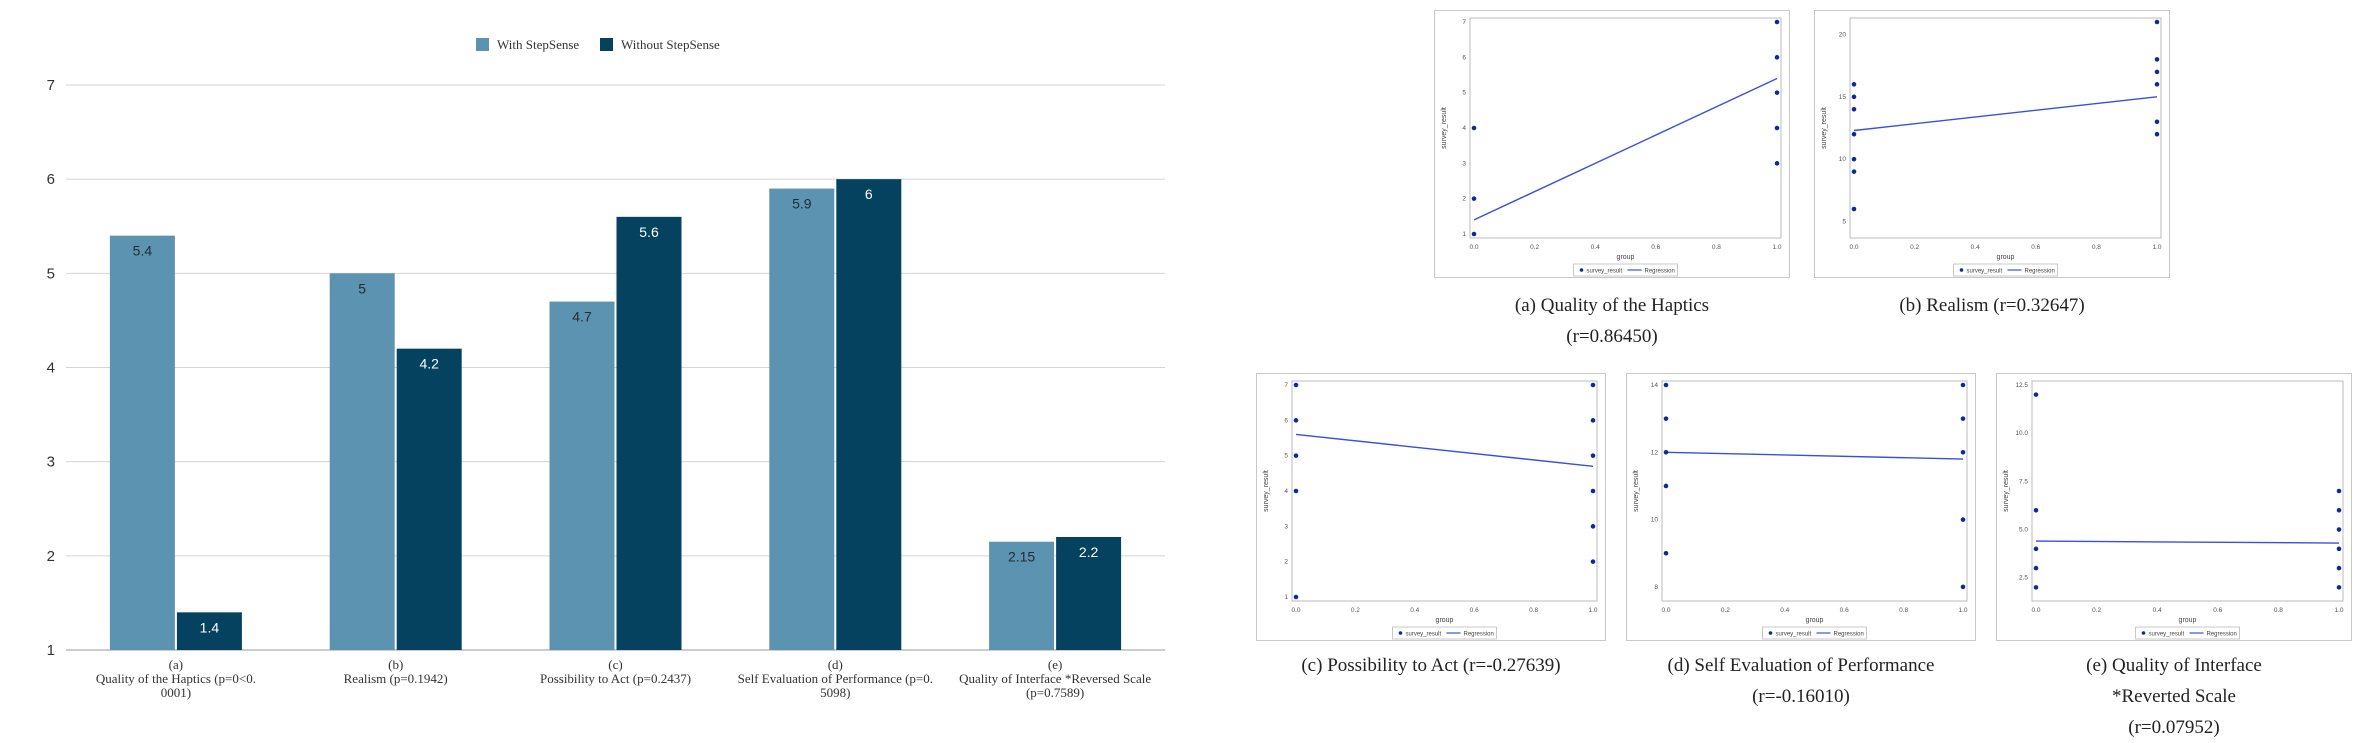 The width and height of the screenshot is (2376, 743). What do you see at coordinates (396, 678) in the screenshot?
I see `x-category-label: Realism (p=0.1942)` at bounding box center [396, 678].